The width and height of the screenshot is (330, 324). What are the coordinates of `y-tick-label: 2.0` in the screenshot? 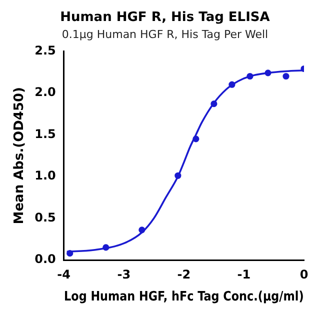 It's located at (45, 92).